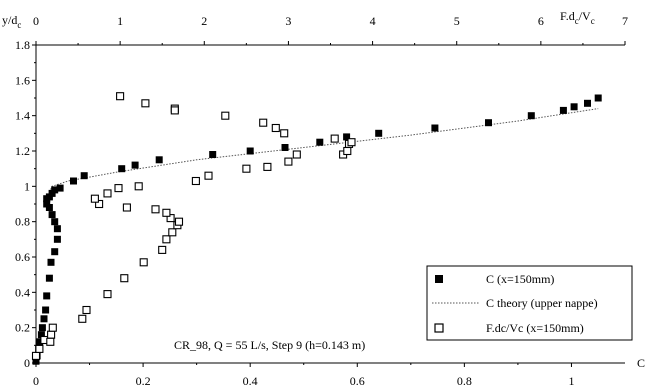 The image size is (649, 391). I want to click on legend-marker-open-square, so click(439, 328).